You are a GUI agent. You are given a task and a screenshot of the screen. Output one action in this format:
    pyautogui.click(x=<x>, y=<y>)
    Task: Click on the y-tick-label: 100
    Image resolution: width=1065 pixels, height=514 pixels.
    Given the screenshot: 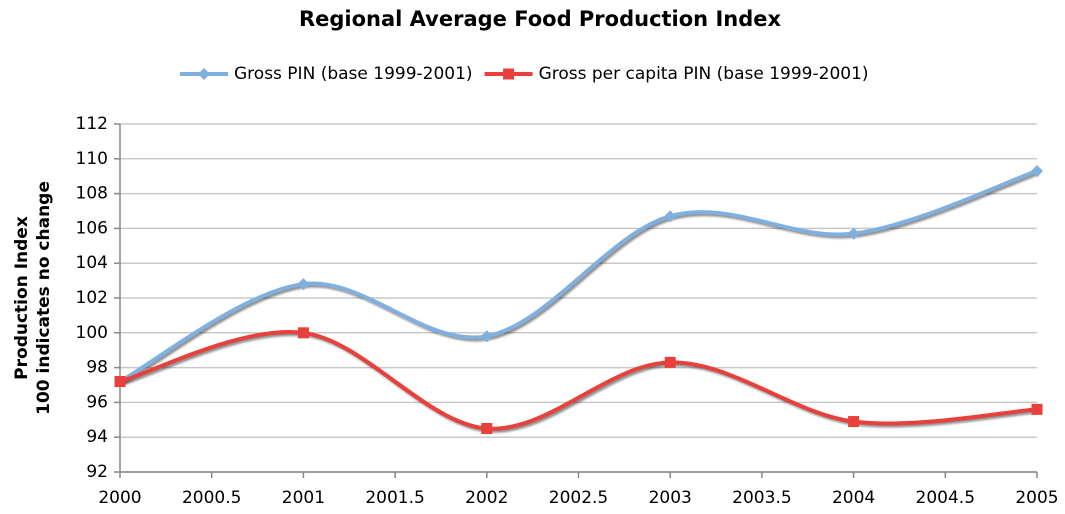 What is the action you would take?
    pyautogui.click(x=92, y=333)
    